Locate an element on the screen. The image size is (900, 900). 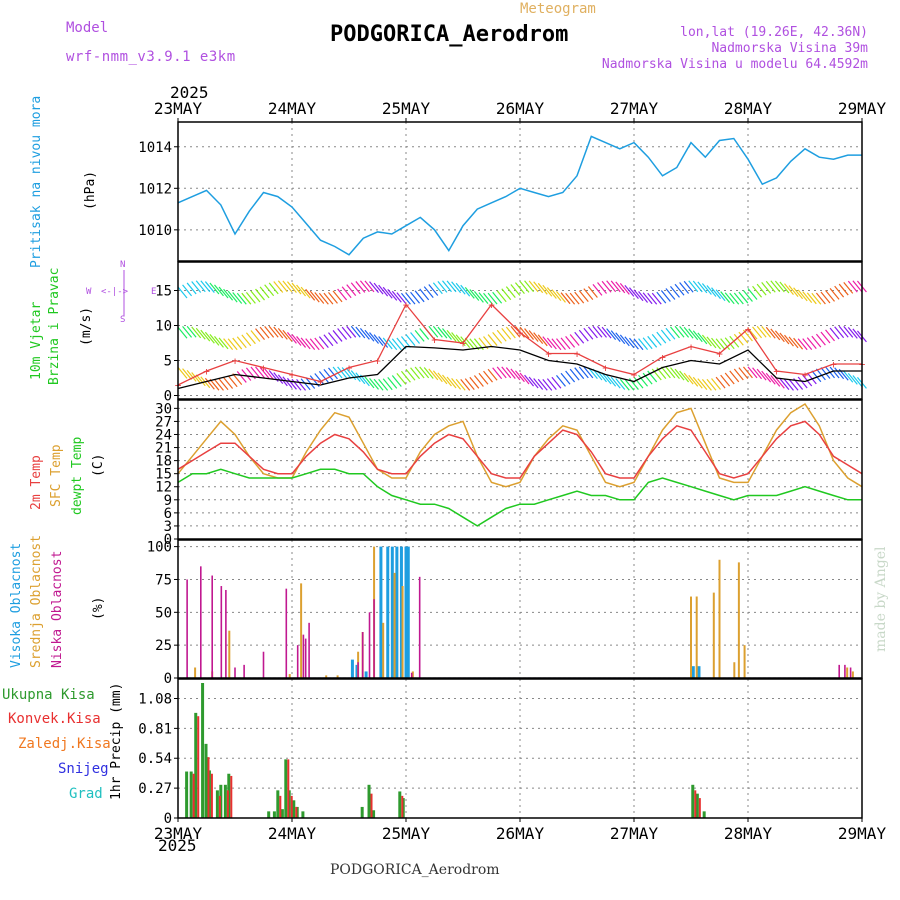
precipitation-ytick-label: 0.81 is located at coordinates (155, 729).